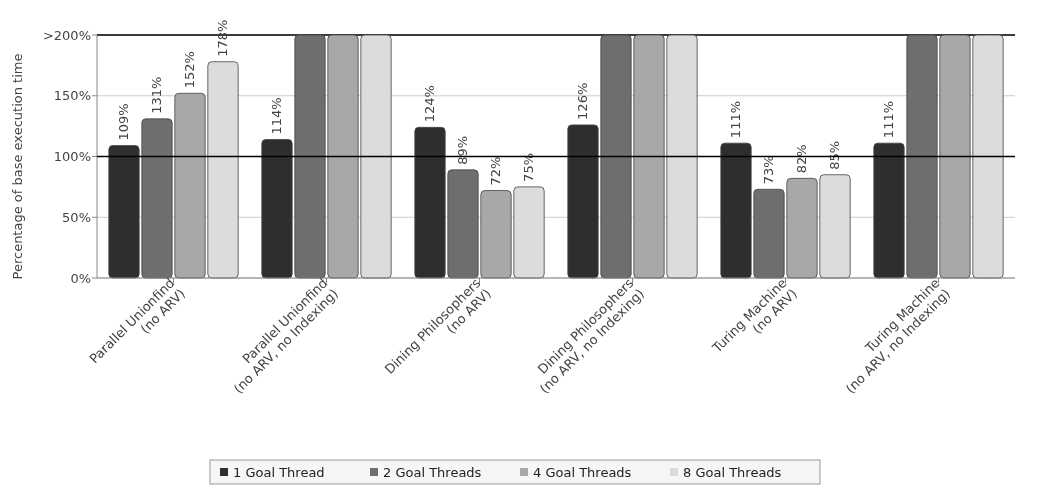 The width and height of the screenshot is (1040, 502). I want to click on y-tick-label: 50%, so click(76, 217).